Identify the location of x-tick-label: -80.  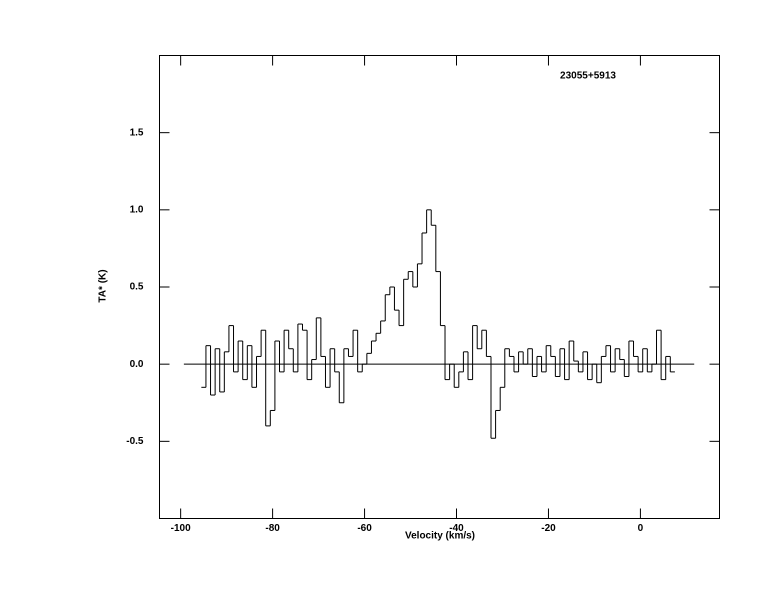
(272, 528).